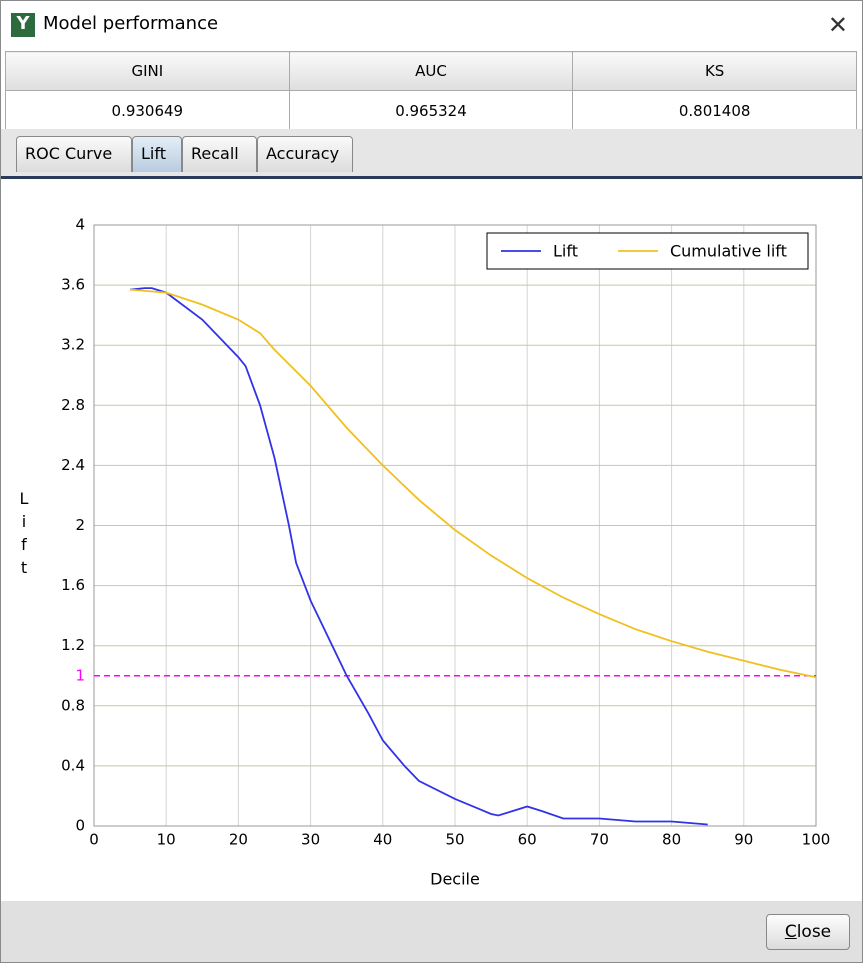 This screenshot has height=963, width=863. Describe the element at coordinates (73, 345) in the screenshot. I see `y-tick-label: 3.2` at that location.